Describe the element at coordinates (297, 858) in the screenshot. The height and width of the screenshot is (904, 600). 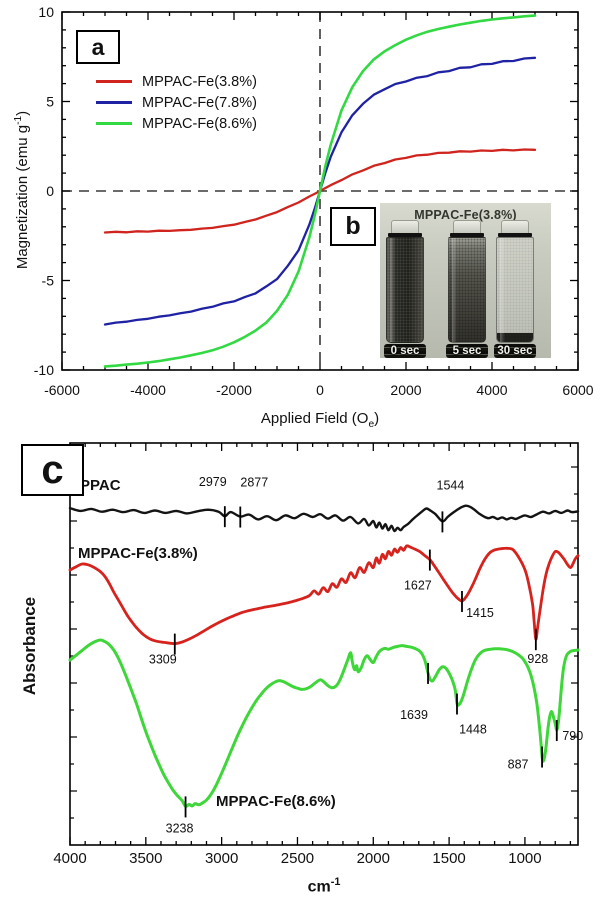
I see `x-tick-label: 2500` at that location.